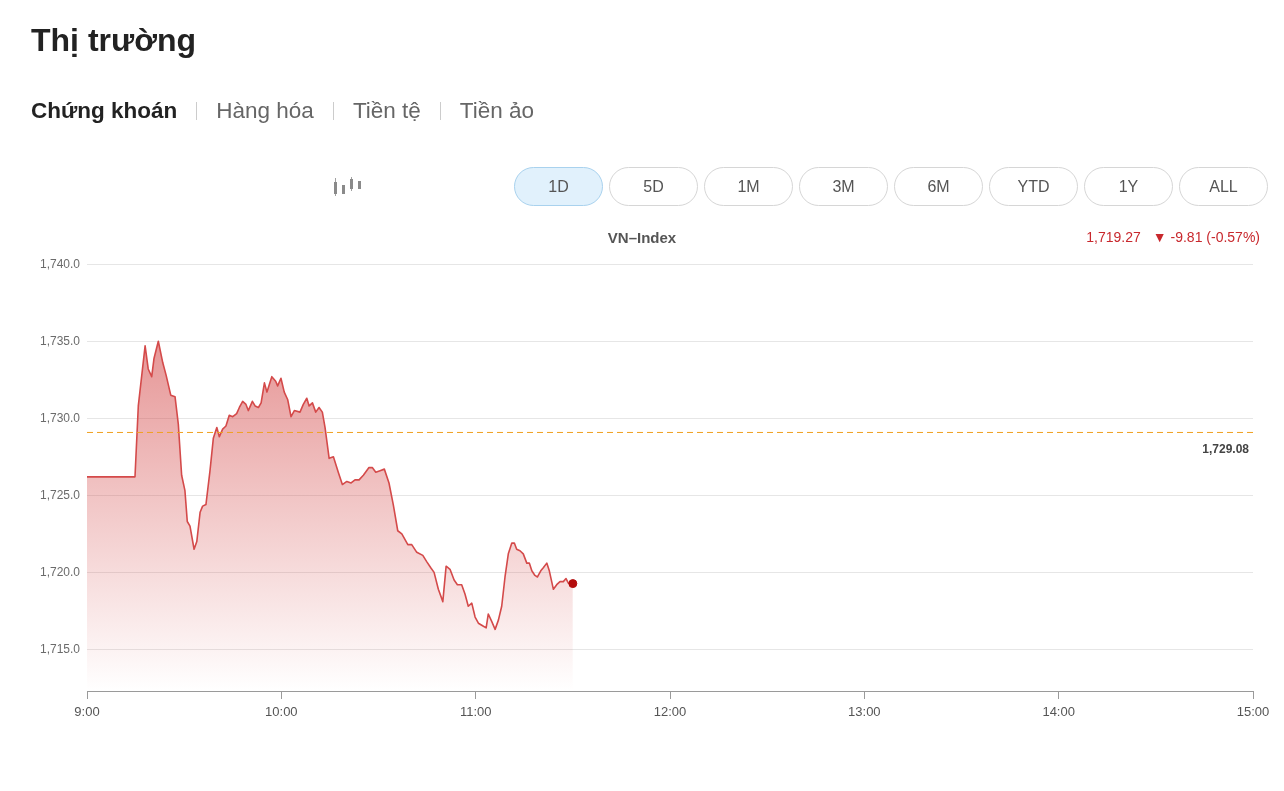  Describe the element at coordinates (60, 648) in the screenshot. I see `y-tick-label: 1,715.0` at that location.